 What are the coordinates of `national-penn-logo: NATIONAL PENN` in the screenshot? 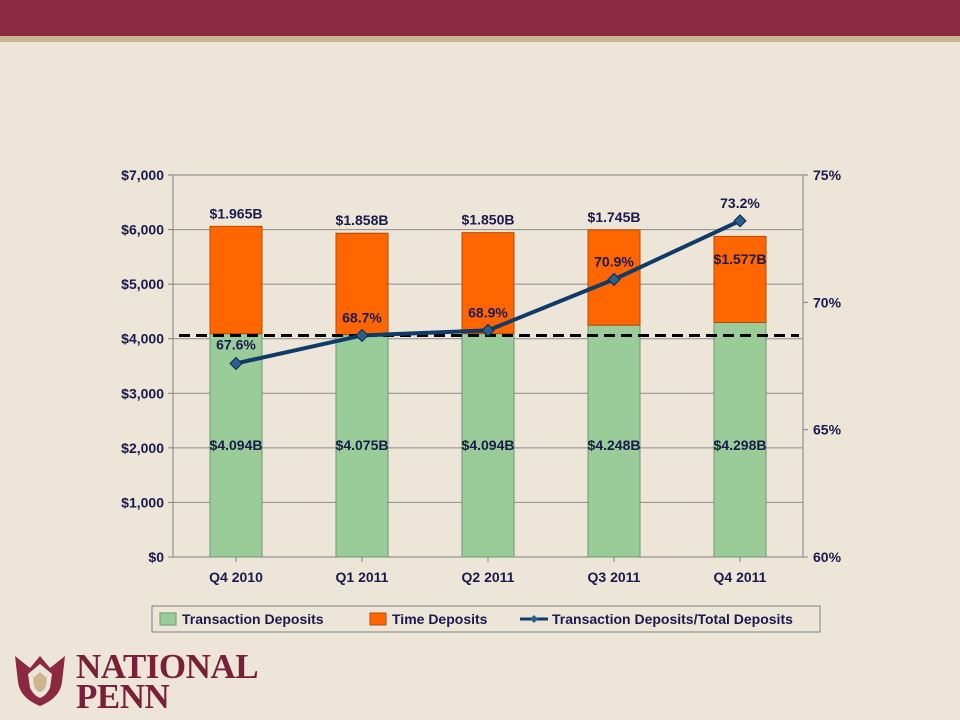 It's located at (145, 681).